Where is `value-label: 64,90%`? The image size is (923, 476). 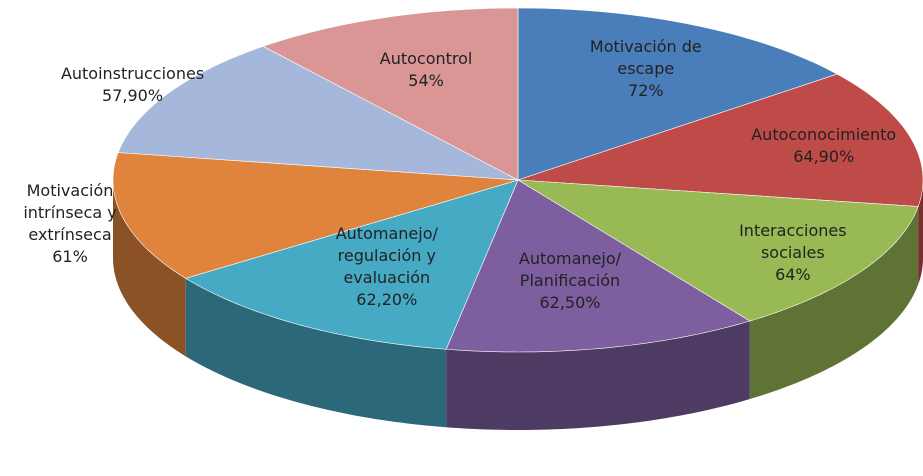 value-label: 64,90% is located at coordinates (824, 157).